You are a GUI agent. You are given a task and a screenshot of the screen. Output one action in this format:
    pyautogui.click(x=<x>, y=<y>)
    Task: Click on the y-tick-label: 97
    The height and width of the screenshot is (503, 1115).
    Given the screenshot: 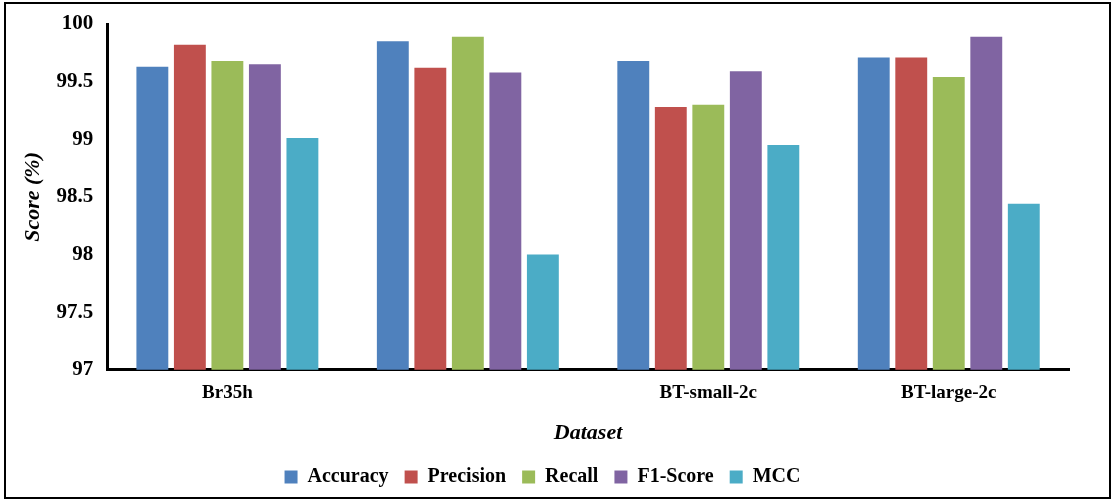 What is the action you would take?
    pyautogui.click(x=83, y=368)
    